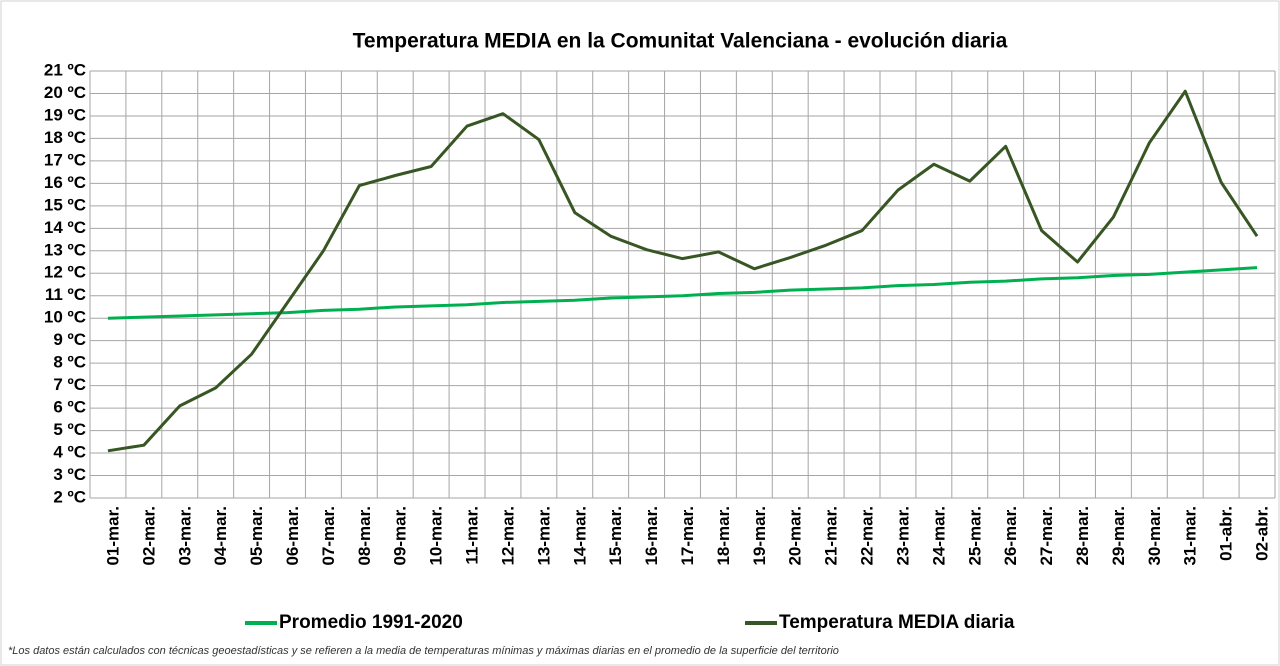  Describe the element at coordinates (256, 536) in the screenshot. I see `x-tick-label: 05-mar.` at that location.